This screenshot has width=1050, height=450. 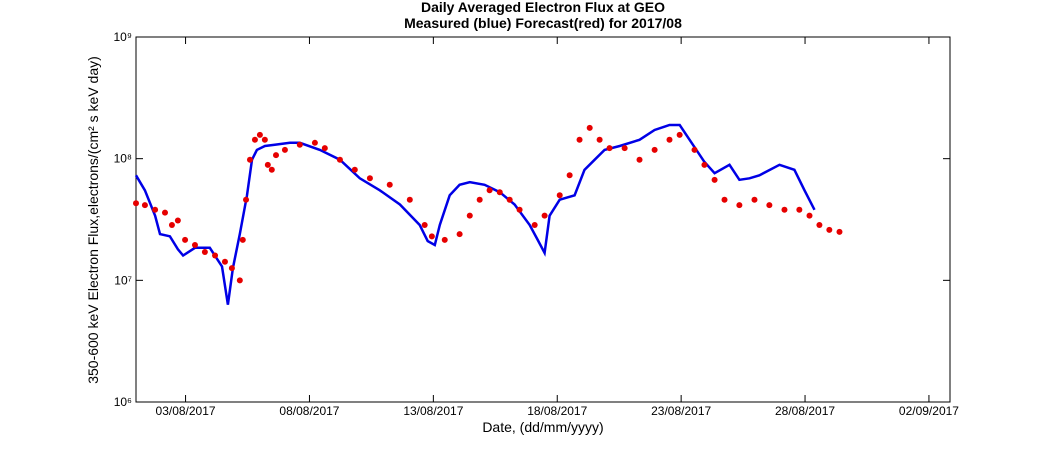 What do you see at coordinates (542, 427) in the screenshot?
I see `x-axis-label: Date, (dd/mm/yyyy)` at bounding box center [542, 427].